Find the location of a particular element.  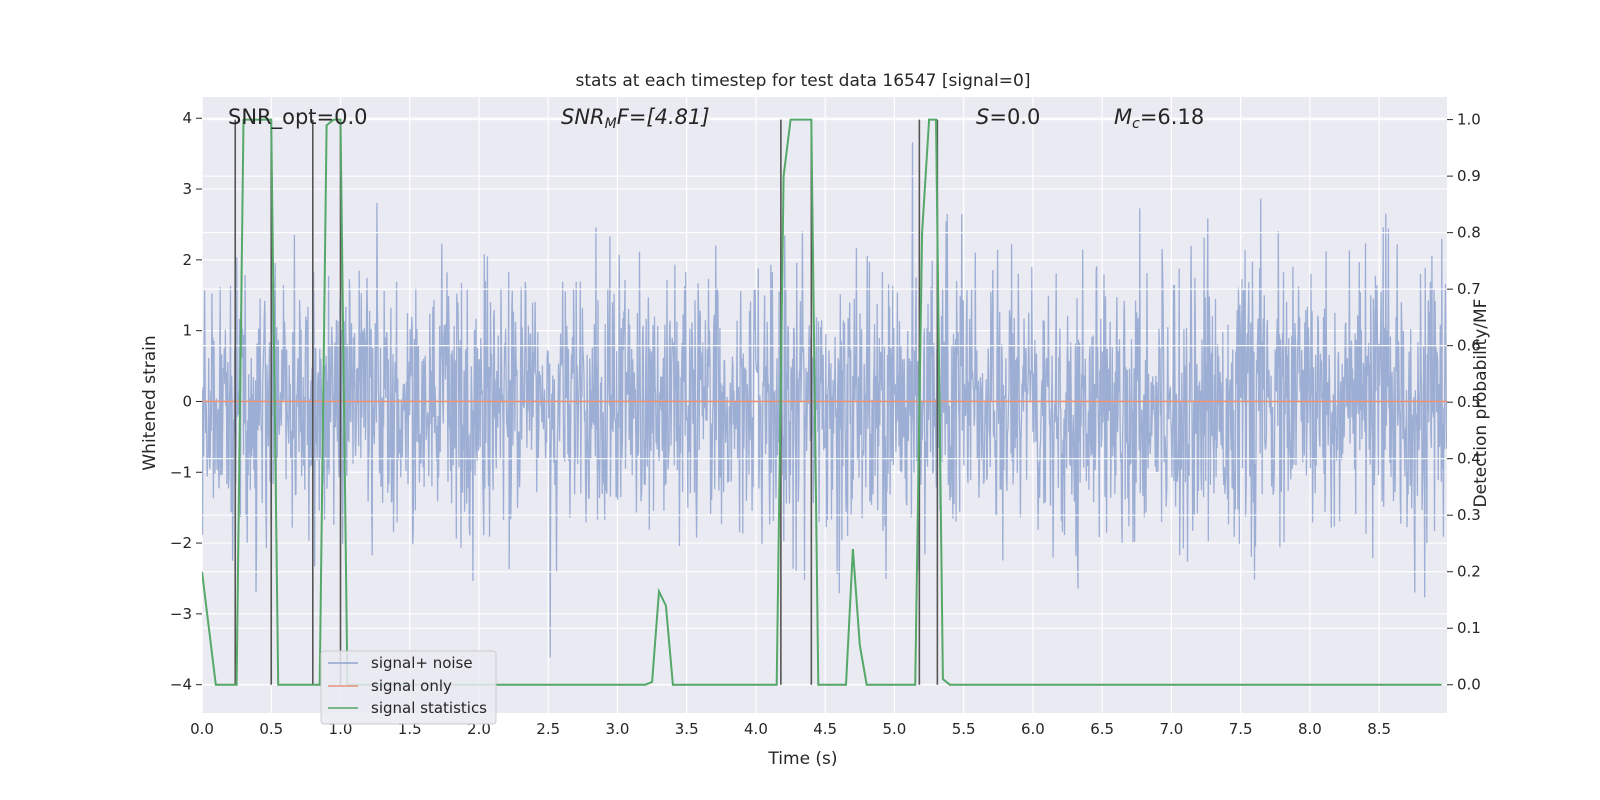

left-y-tick-label: 1 is located at coordinates (187, 331).